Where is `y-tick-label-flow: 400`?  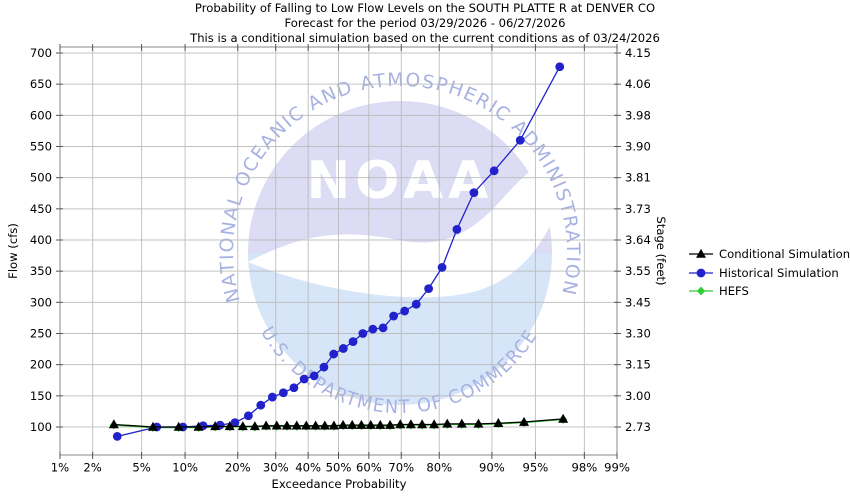
y-tick-label-flow: 400 is located at coordinates (41, 240).